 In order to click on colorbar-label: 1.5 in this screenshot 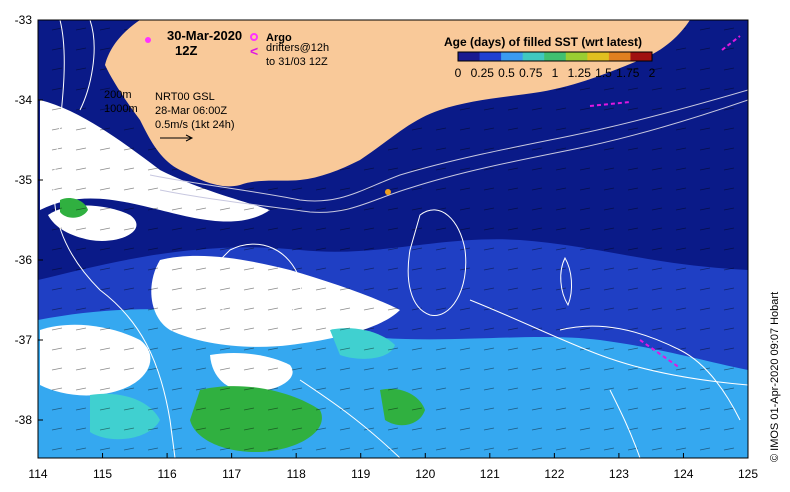, I will do `click(603, 73)`.